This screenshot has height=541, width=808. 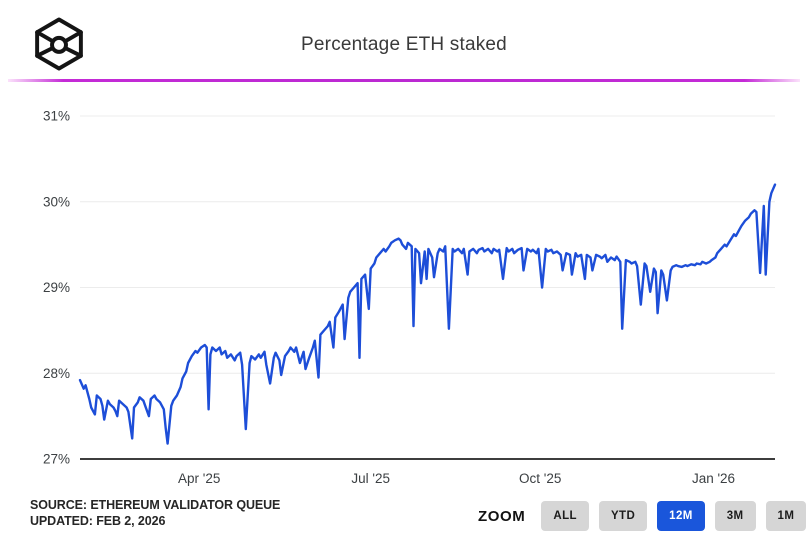 What do you see at coordinates (404, 80) in the screenshot?
I see `header-divider` at bounding box center [404, 80].